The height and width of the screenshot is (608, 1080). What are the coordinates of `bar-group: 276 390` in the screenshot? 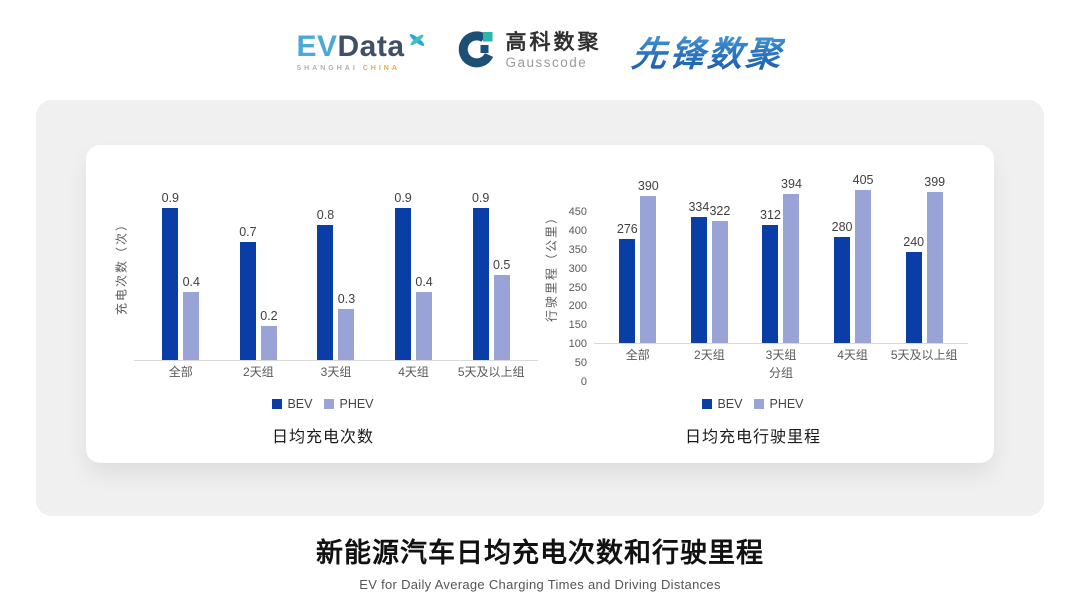 It's located at (638, 261).